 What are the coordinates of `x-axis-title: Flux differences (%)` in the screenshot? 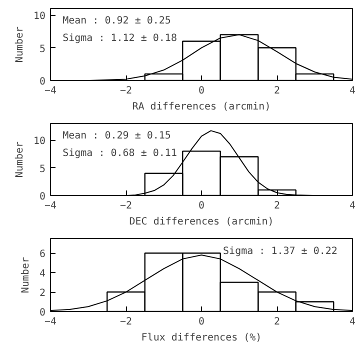 It's located at (201, 338).